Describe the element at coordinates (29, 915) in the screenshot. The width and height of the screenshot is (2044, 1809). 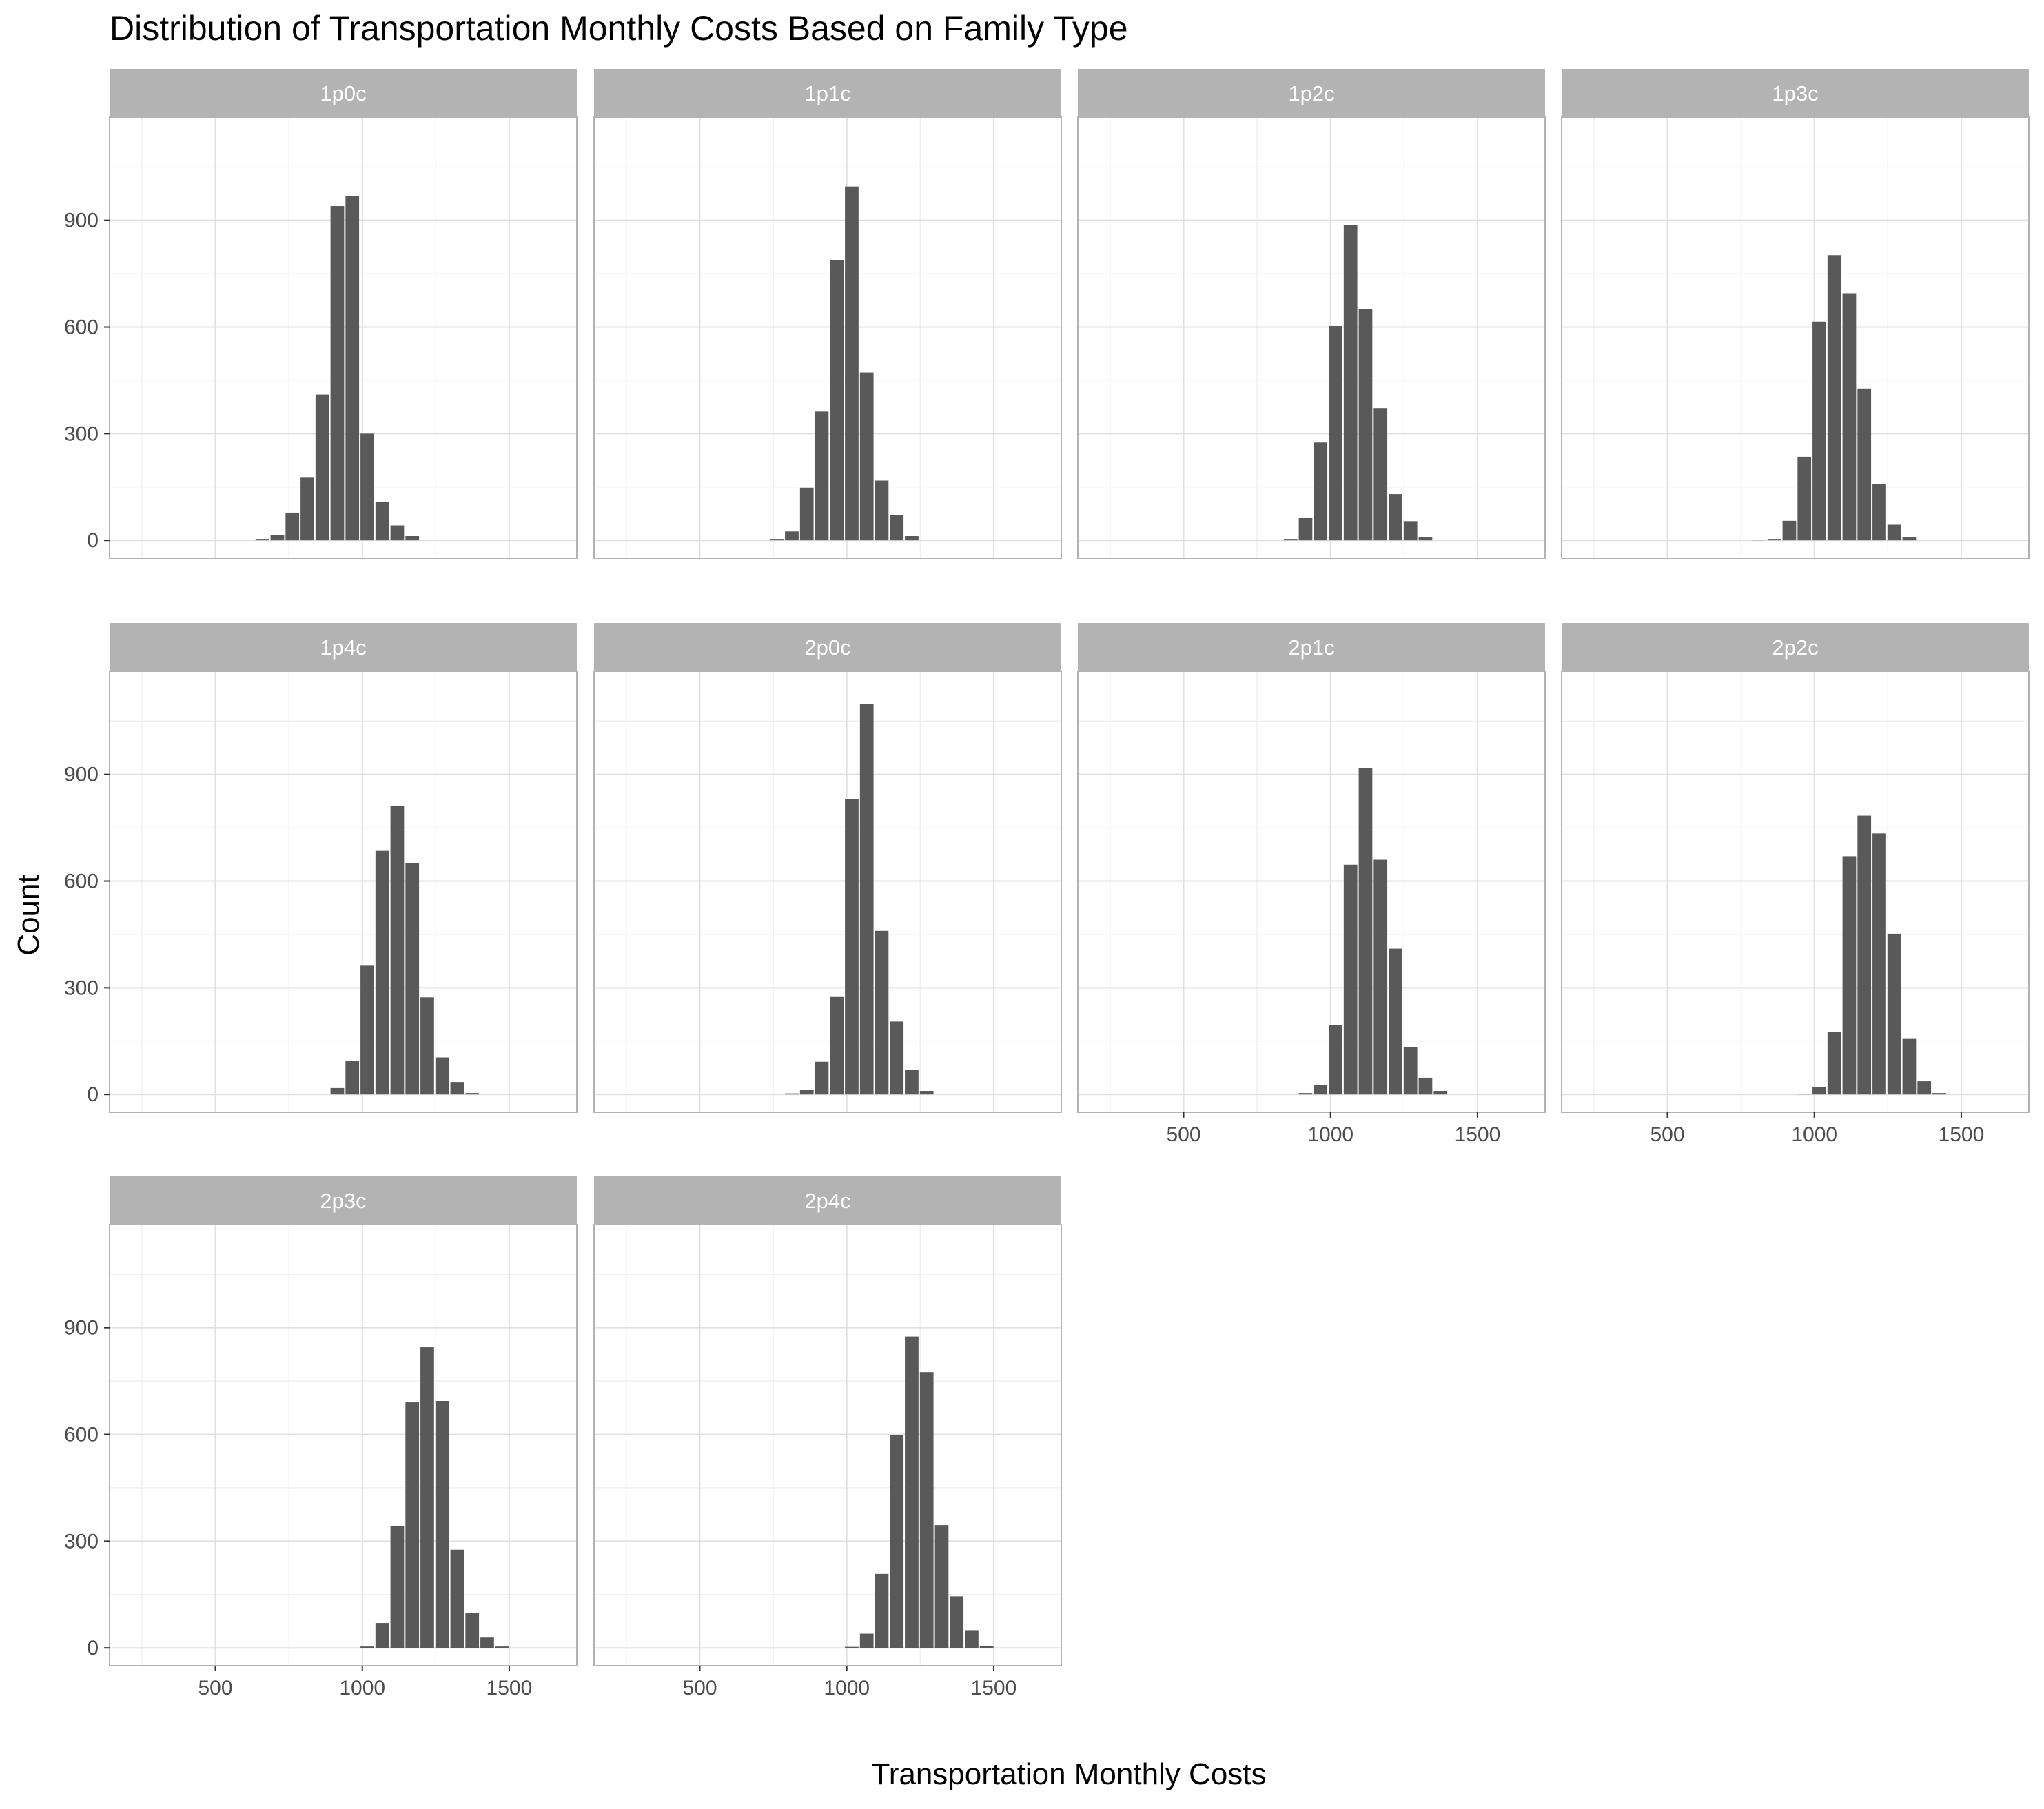
I see `y-axis-title: Count` at that location.